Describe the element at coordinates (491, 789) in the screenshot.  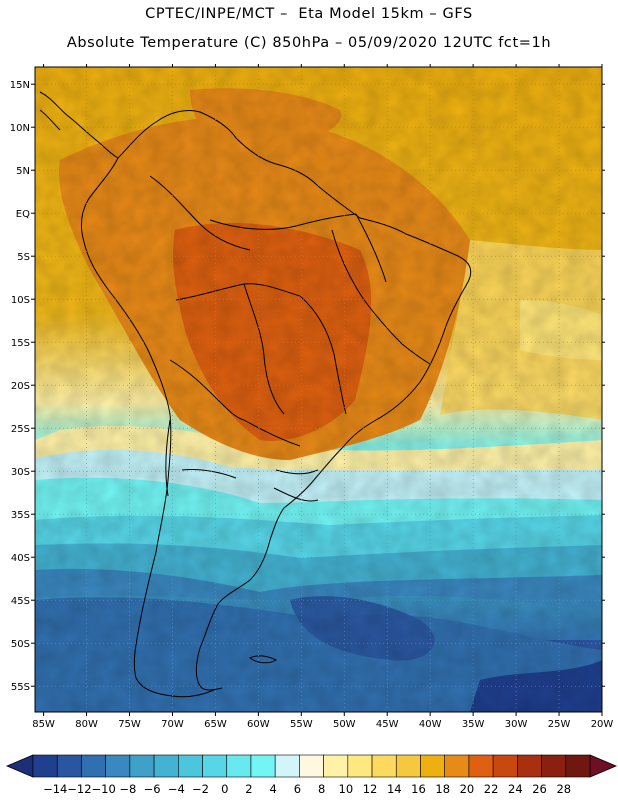
I see `colorbar-label: 22` at that location.